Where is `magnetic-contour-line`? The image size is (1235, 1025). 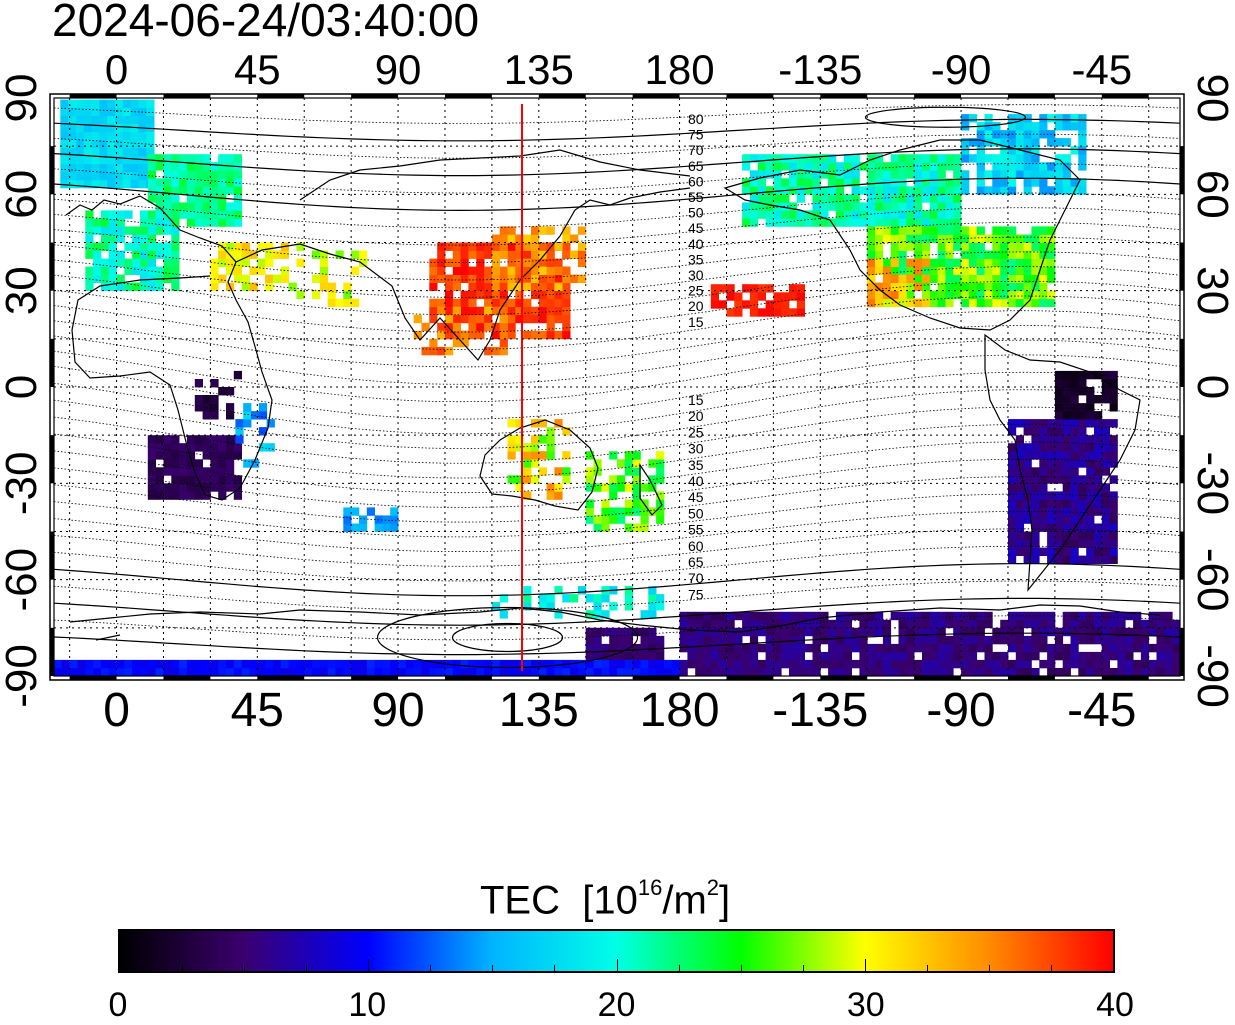
magnetic-contour-line is located at coordinates (617, 322).